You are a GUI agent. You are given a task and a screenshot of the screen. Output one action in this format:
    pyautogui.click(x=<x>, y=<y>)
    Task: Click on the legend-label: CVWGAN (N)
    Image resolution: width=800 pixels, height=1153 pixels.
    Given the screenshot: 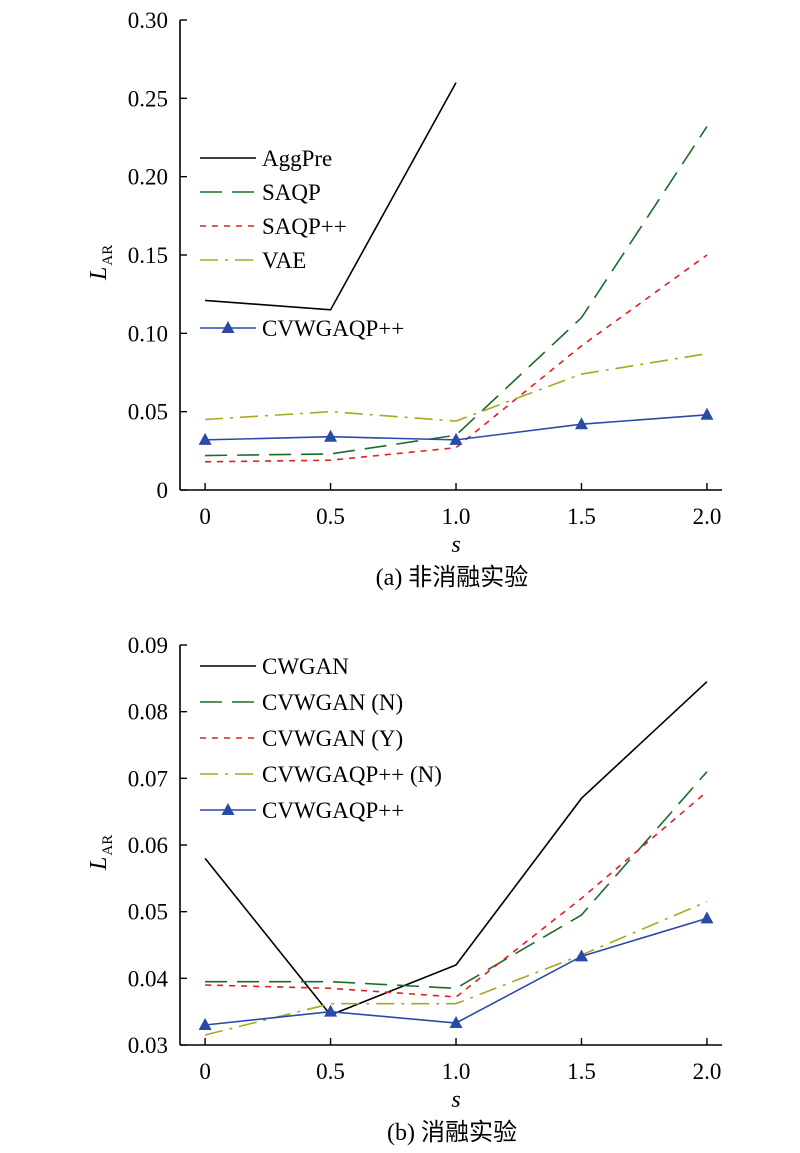 What is the action you would take?
    pyautogui.click(x=332, y=702)
    